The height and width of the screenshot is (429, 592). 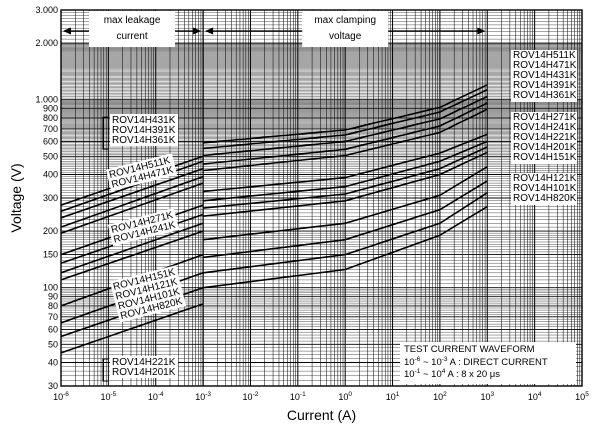 I want to click on x-tick-label: 10⁻², so click(x=251, y=396).